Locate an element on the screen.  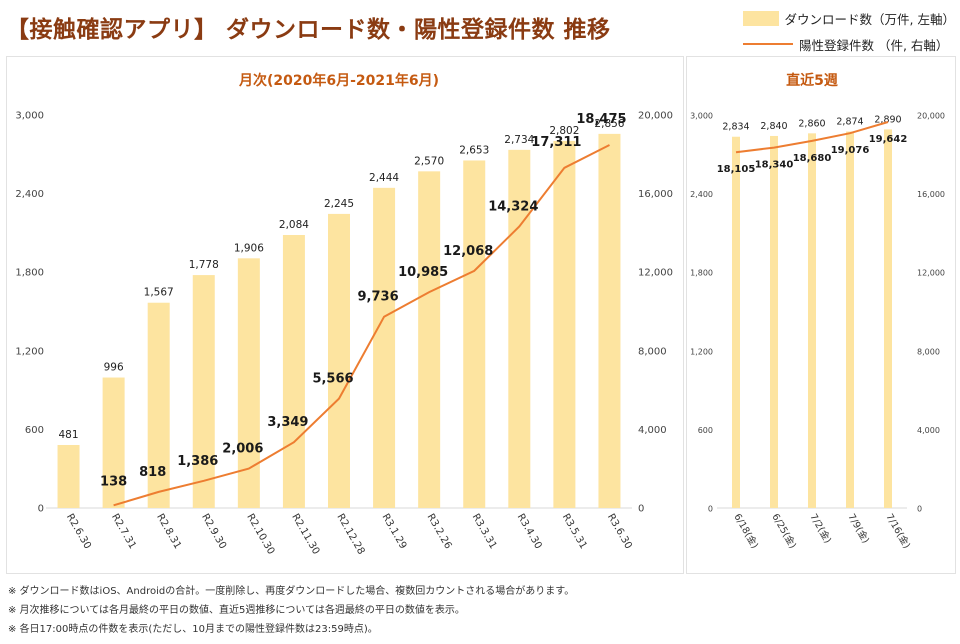
x-tick-label: R3.6.30 is located at coordinates (619, 531).